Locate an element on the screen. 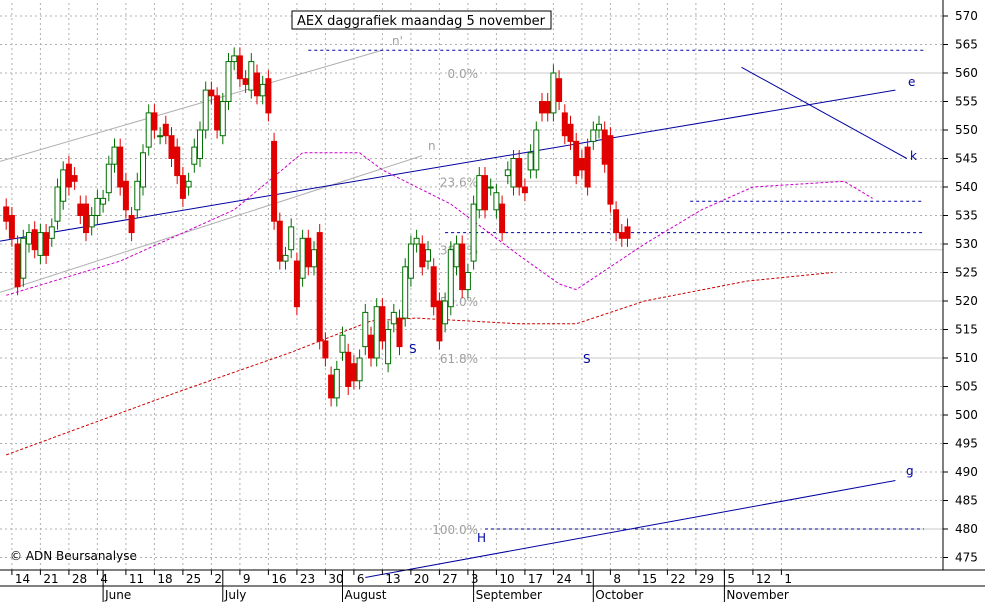 This screenshot has height=602, width=985. x-tick-label: 20 is located at coordinates (421, 579).